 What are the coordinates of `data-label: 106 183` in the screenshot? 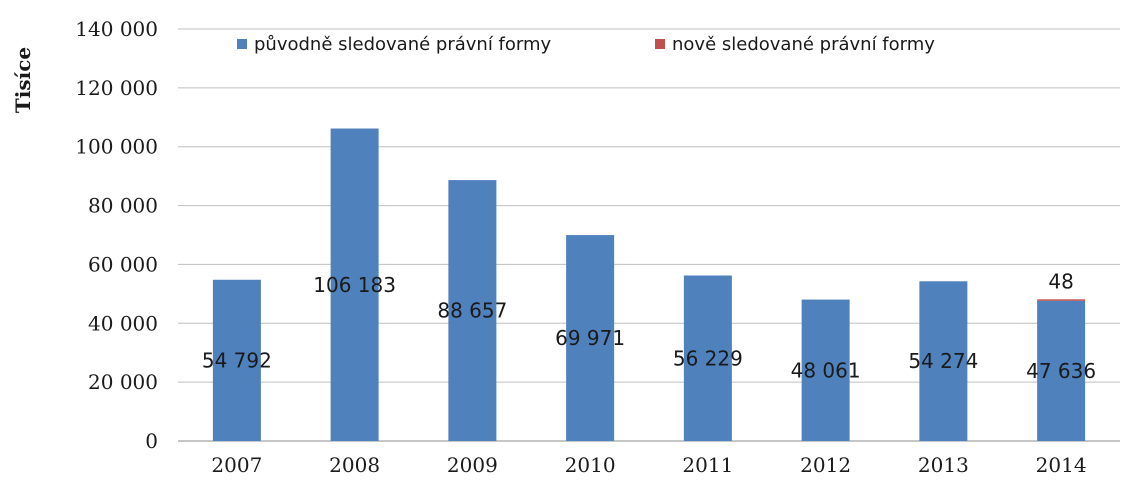 It's located at (354, 285).